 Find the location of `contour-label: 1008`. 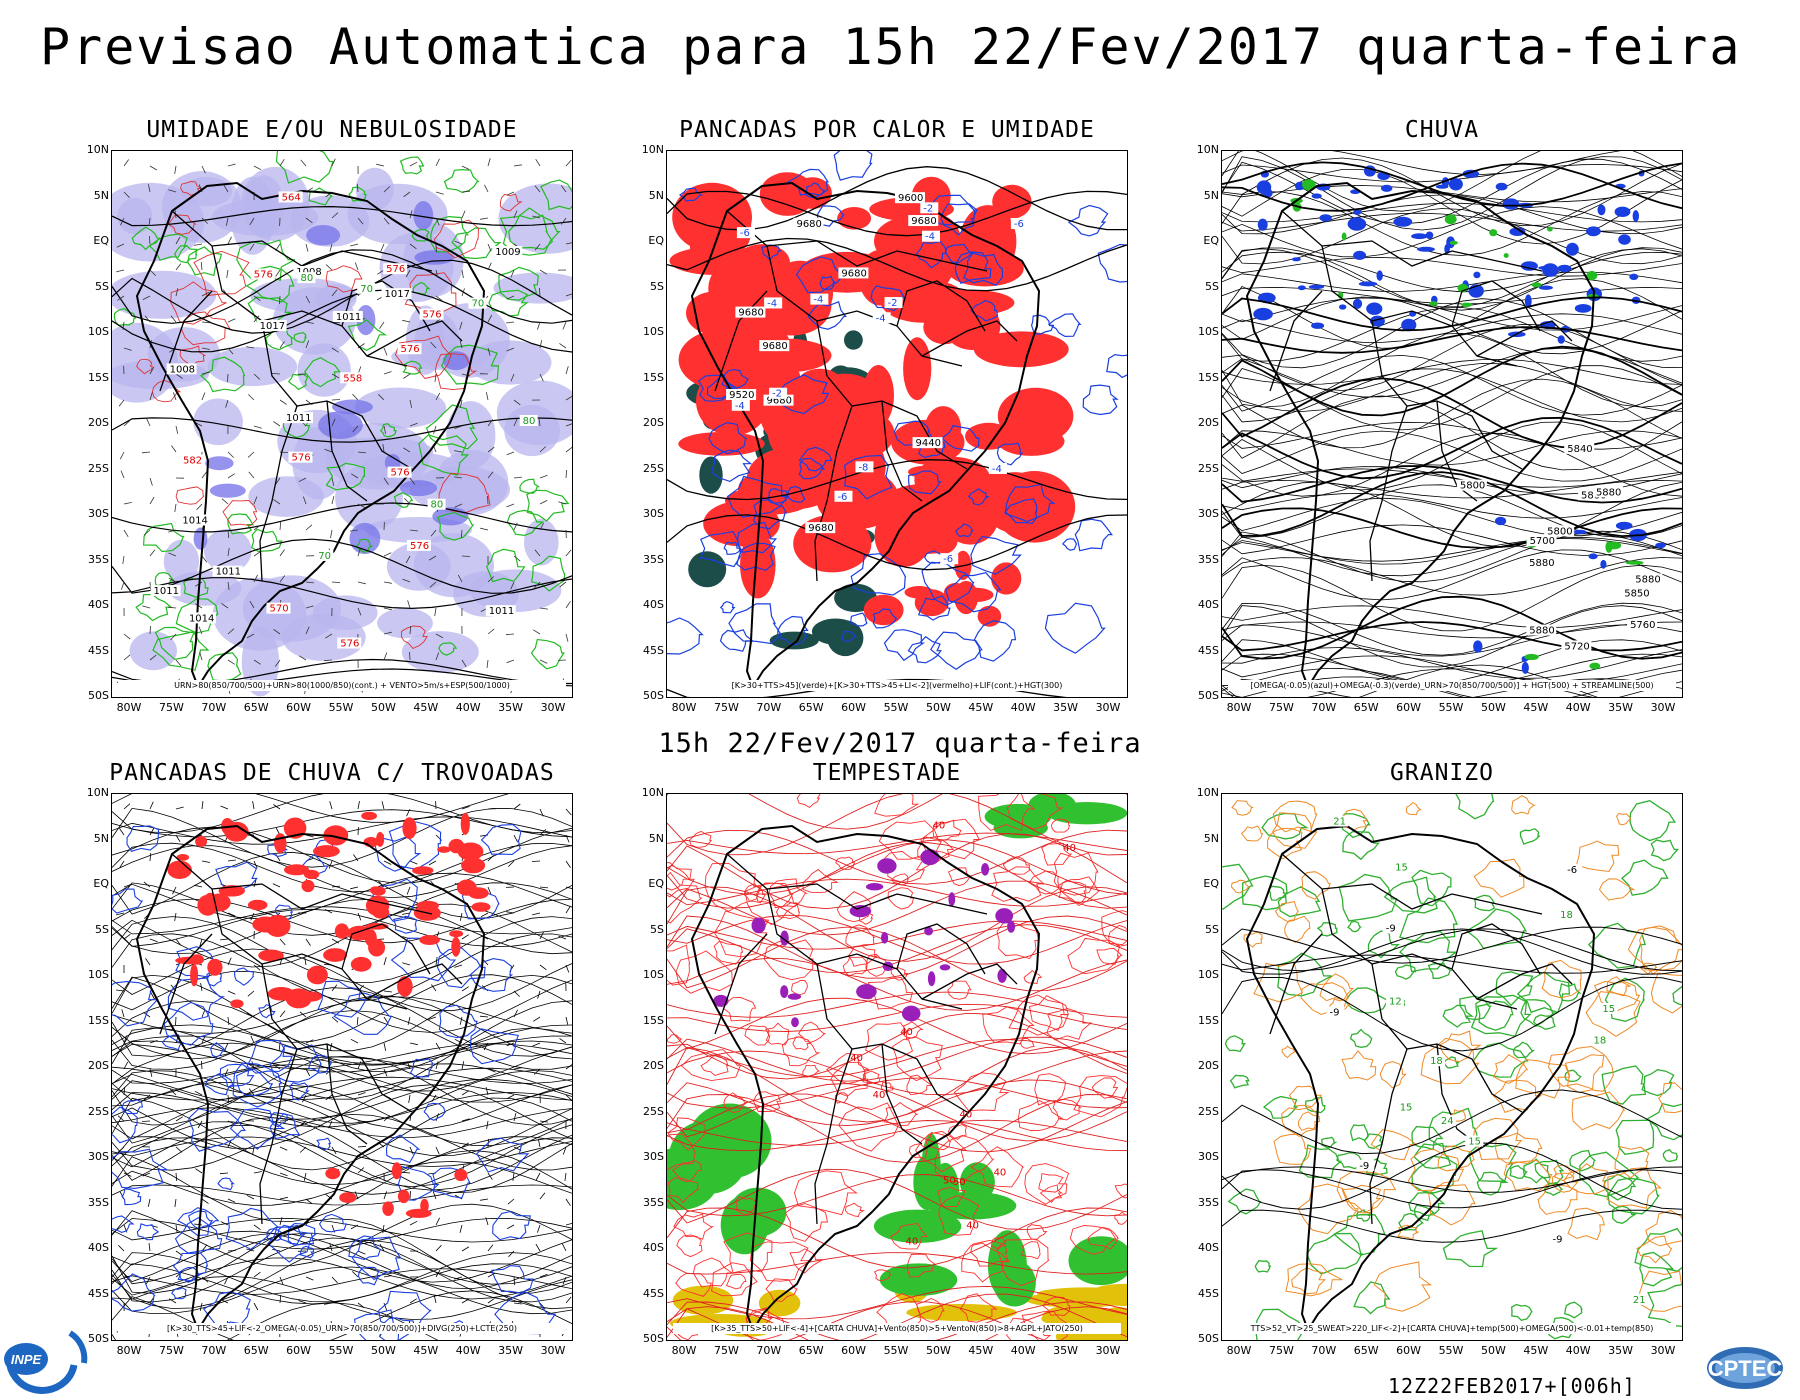

contour-label: 1008 is located at coordinates (182, 369).